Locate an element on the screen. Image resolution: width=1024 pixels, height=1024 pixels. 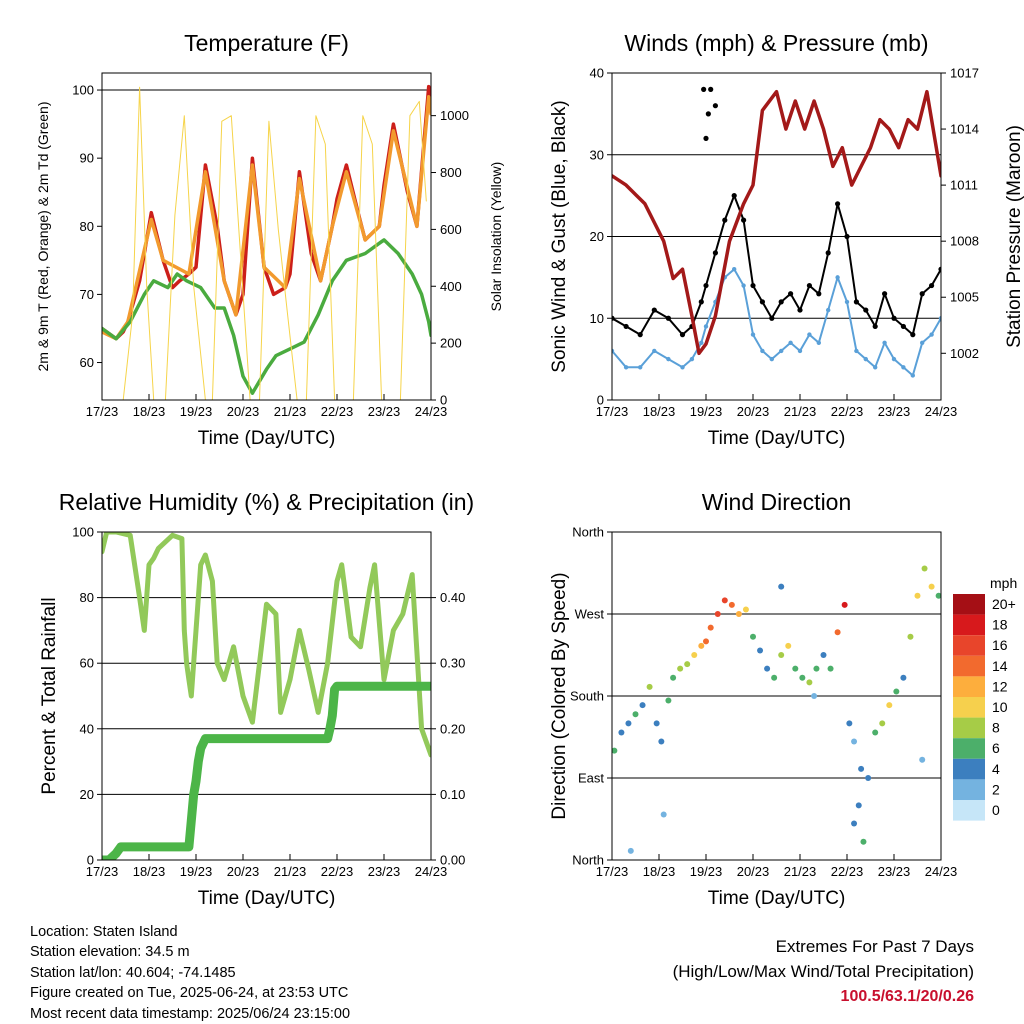
y-tick-label: North is located at coordinates (588, 532).